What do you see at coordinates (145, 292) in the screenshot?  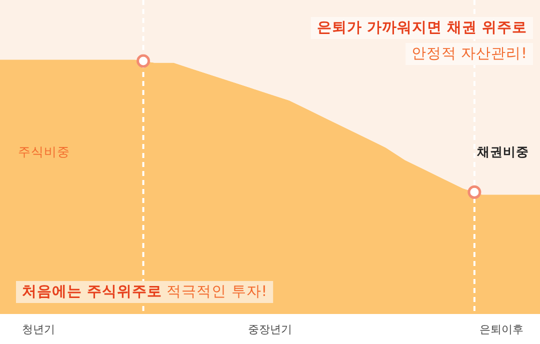 I see `annotation: 처음에는 주식위주로 적극적인 투자!` at bounding box center [145, 292].